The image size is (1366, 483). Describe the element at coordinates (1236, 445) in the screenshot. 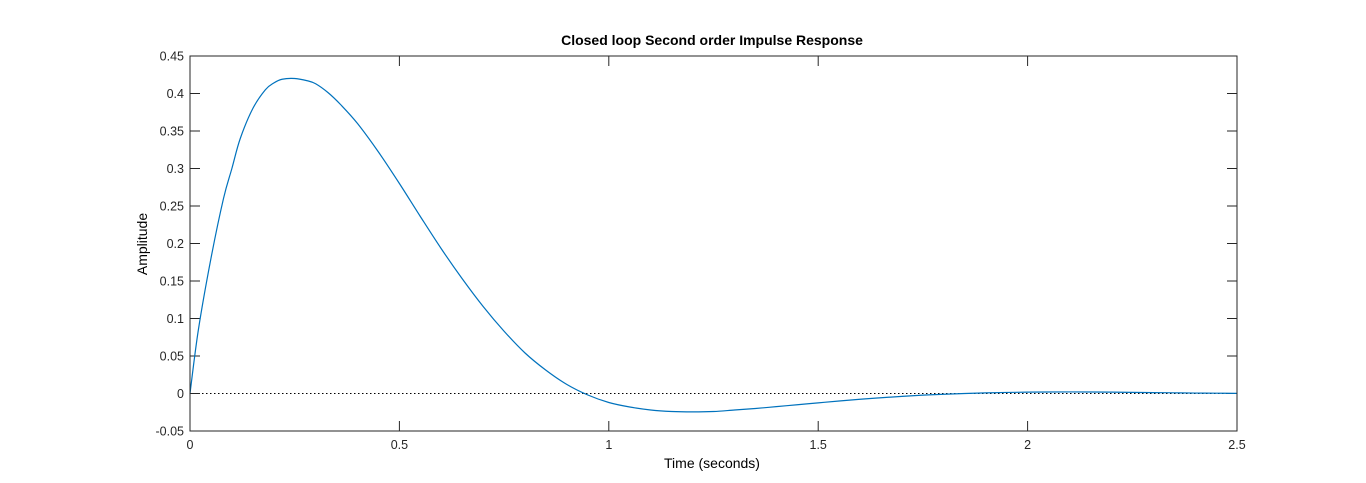

I see `x-tick-label: 2.5` at that location.